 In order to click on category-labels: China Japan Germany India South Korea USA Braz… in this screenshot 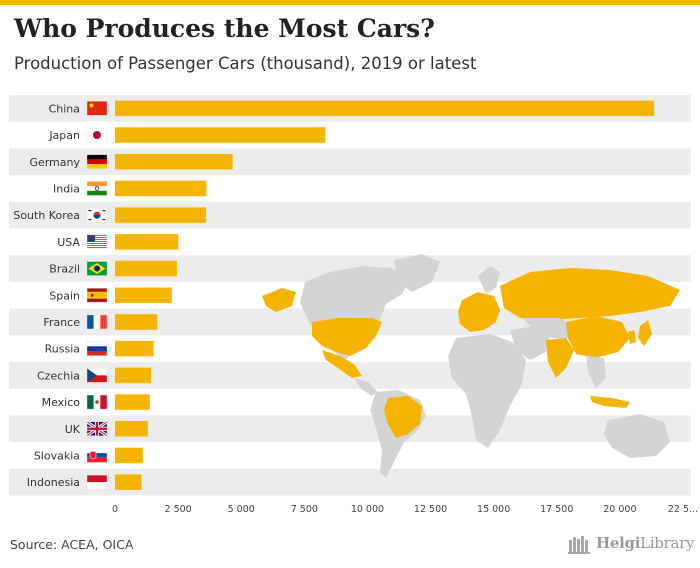, I will do `click(46, 295)`.